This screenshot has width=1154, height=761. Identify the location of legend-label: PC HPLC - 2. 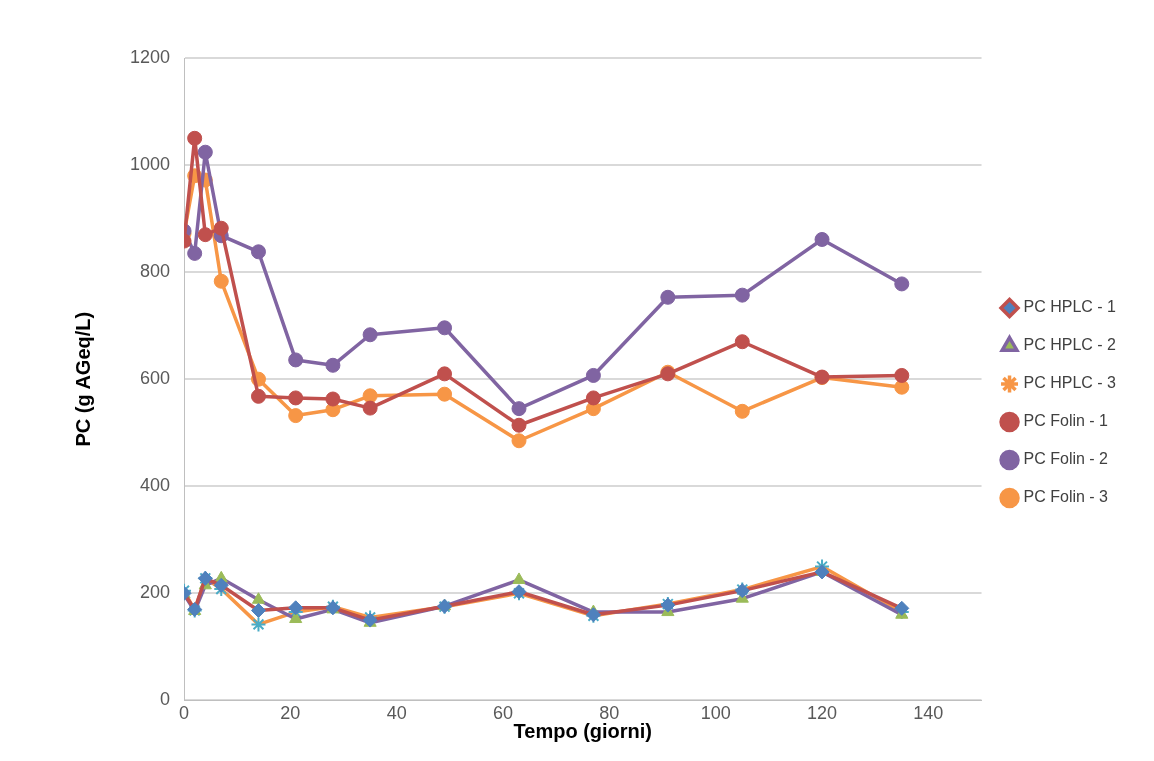
(1070, 345).